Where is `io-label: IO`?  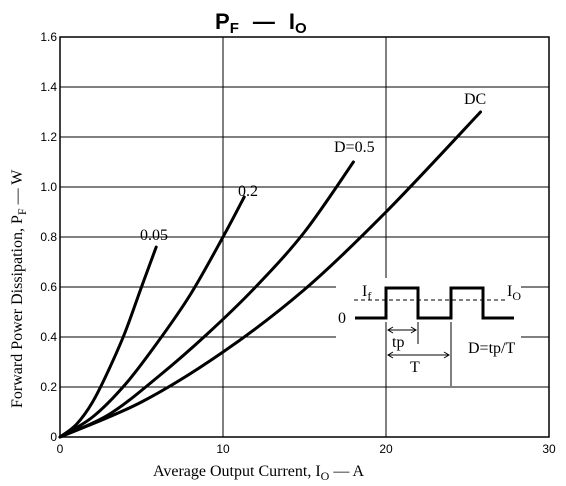 io-label: IO is located at coordinates (514, 293).